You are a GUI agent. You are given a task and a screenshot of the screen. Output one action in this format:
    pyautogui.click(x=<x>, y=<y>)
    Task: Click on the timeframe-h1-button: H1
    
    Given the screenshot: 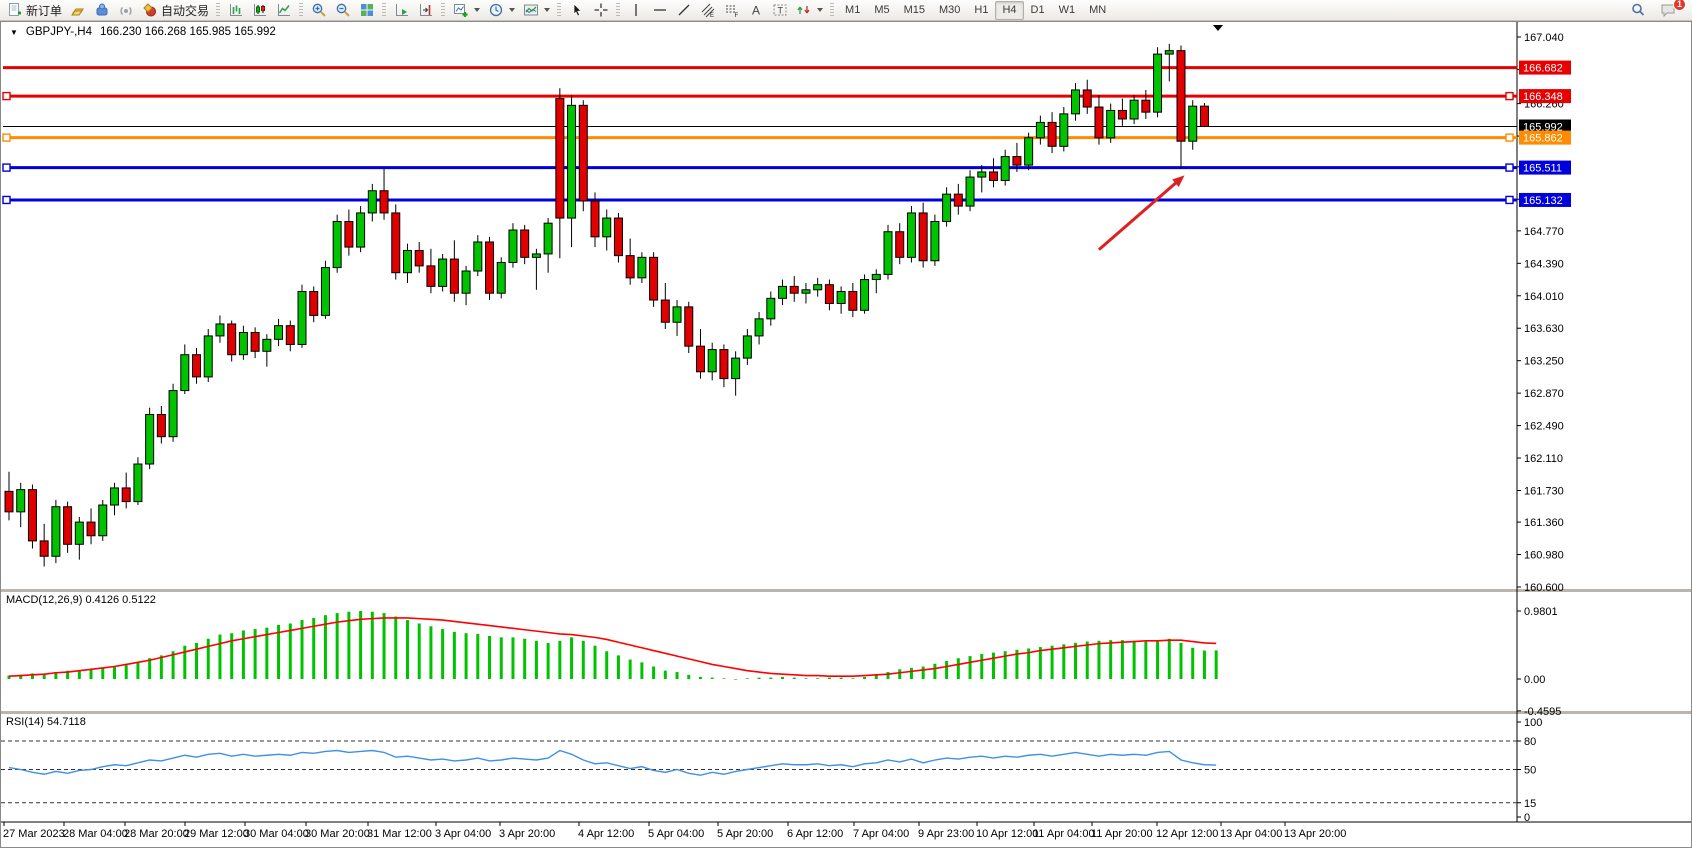 What is the action you would take?
    pyautogui.click(x=981, y=10)
    